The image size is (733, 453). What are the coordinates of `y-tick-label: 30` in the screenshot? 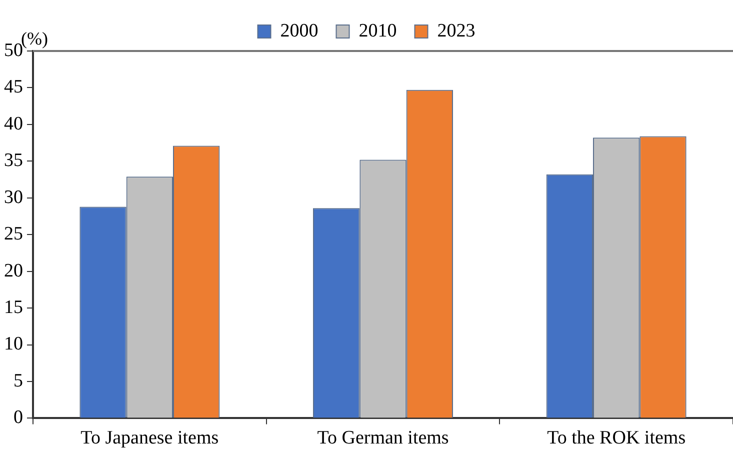 It's located at (13, 197).